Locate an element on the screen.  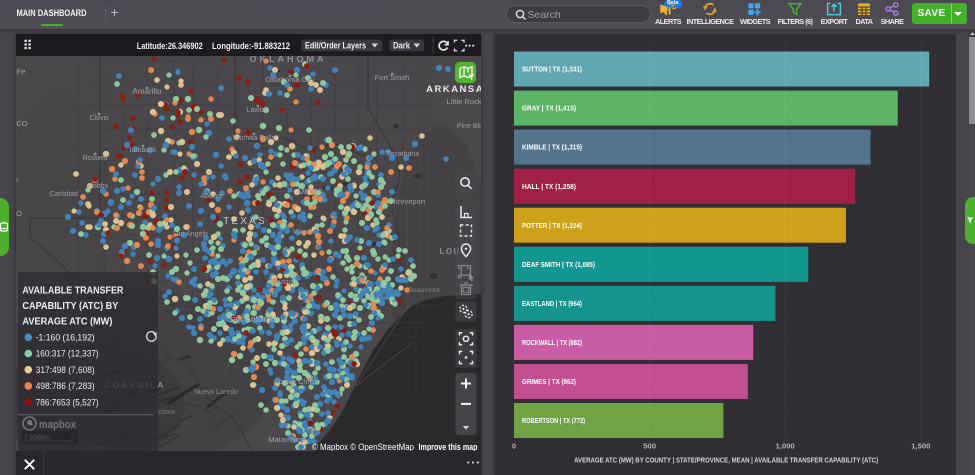
svg-text: Dallas is located at coordinates (310, 191).